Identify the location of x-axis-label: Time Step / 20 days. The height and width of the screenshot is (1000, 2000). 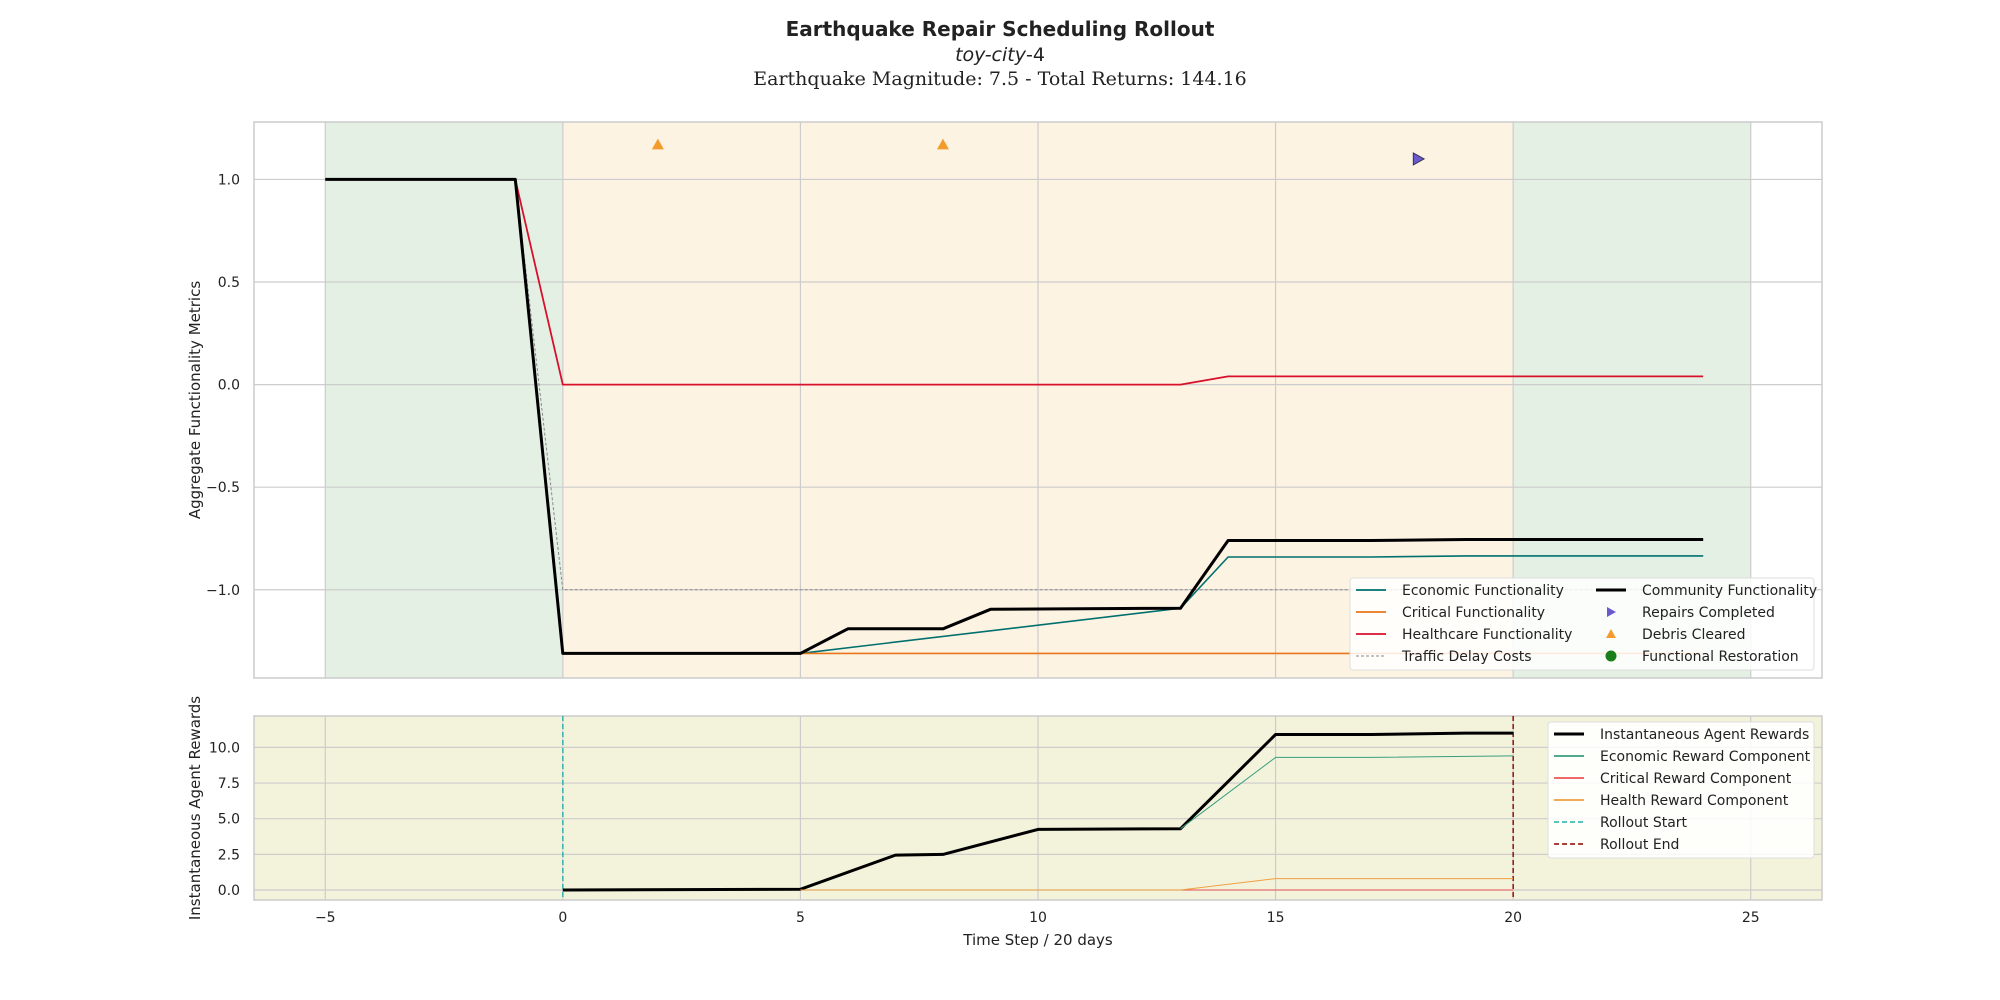
(1037, 940).